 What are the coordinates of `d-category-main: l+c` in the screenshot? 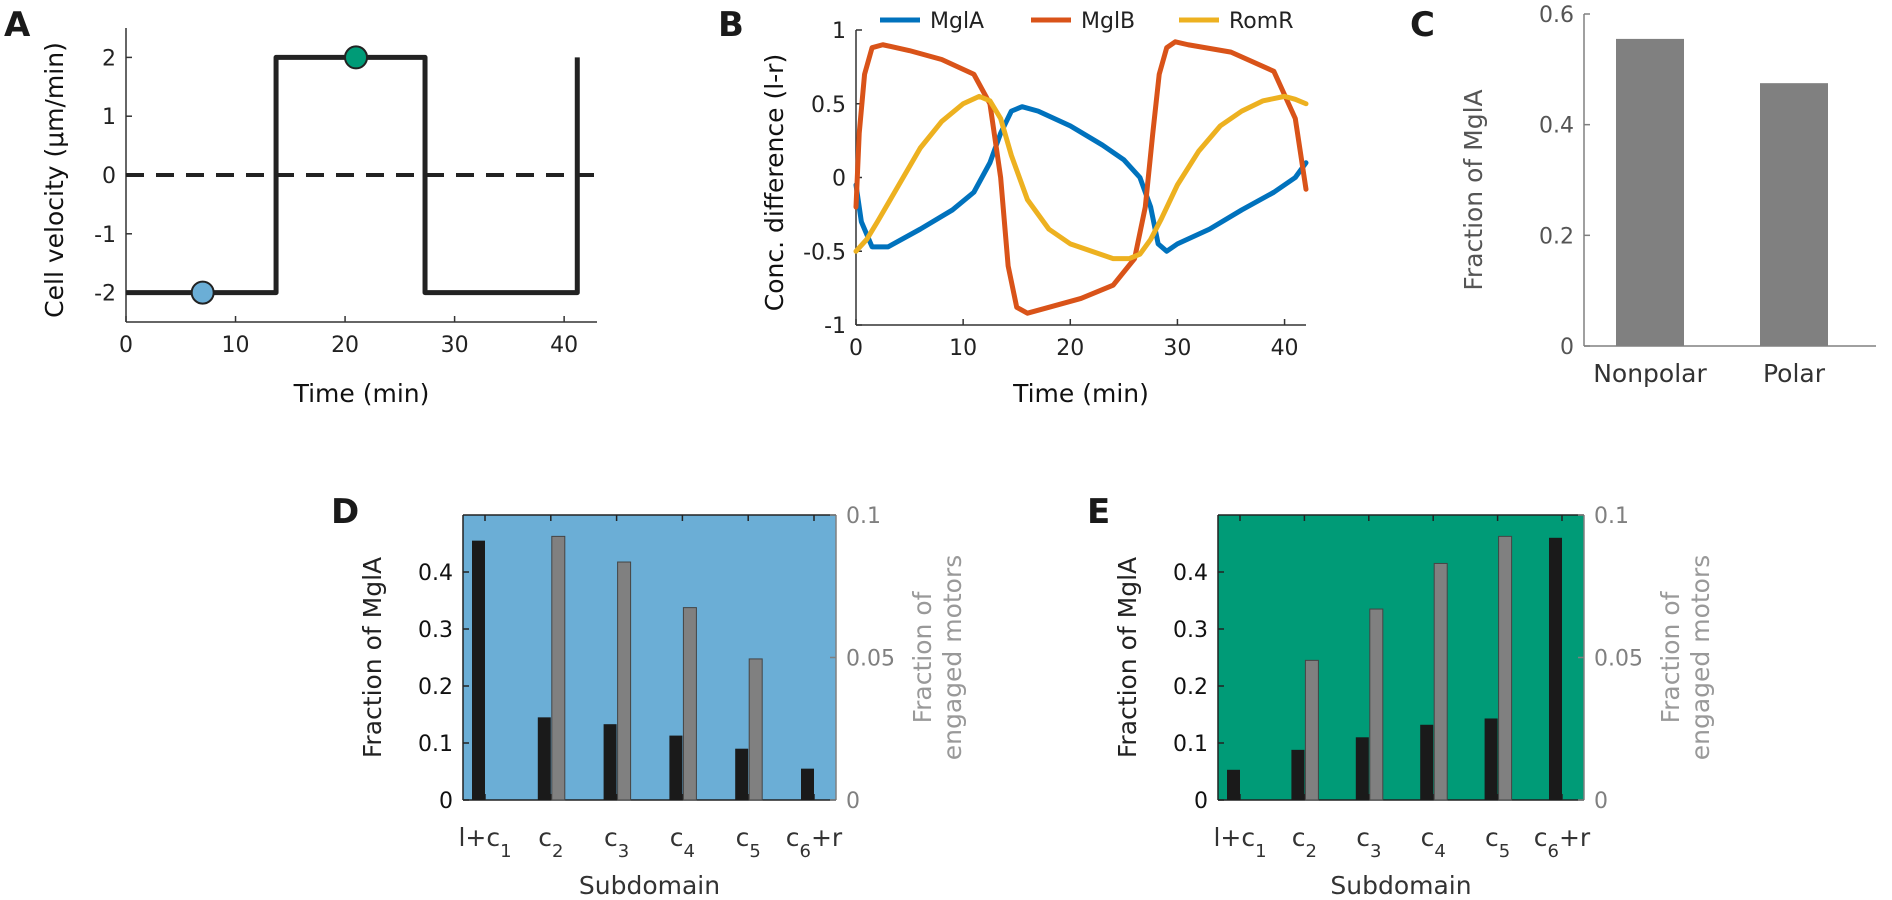 It's located at (479, 837).